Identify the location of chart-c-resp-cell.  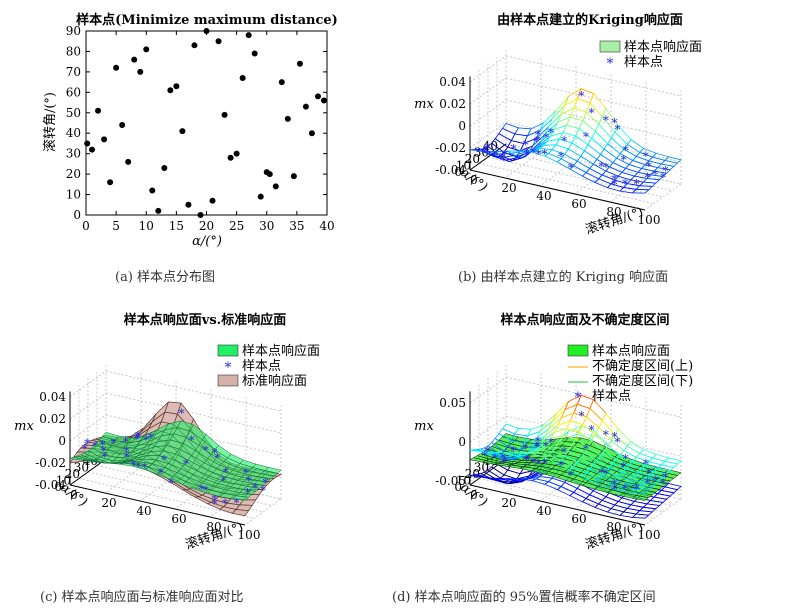
(240, 498).